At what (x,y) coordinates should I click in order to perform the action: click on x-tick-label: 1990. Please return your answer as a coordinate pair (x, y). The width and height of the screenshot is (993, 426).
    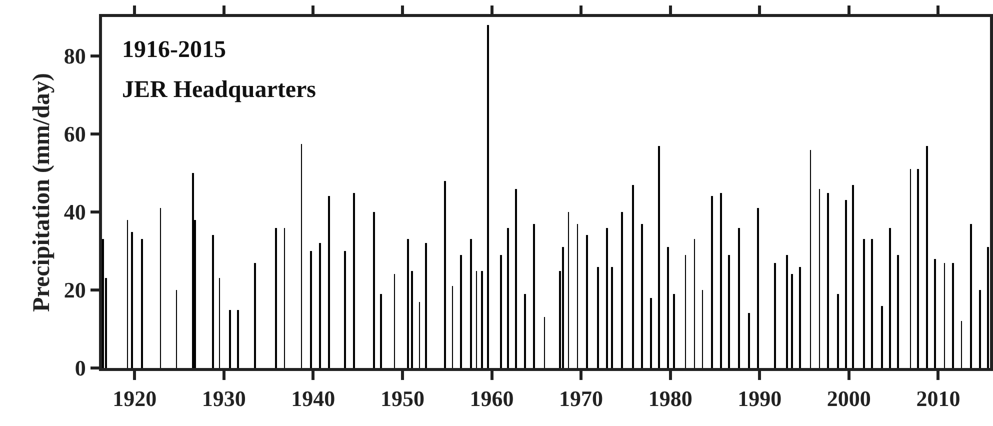
    Looking at the image, I should click on (760, 399).